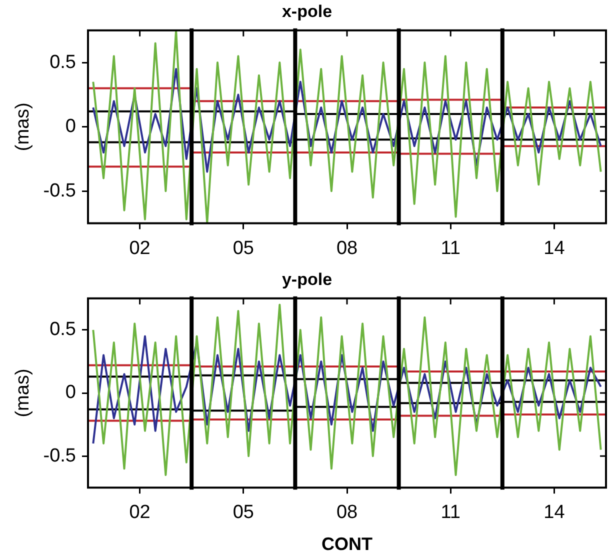  I want to click on x-axis-title: CONT, so click(347, 544).